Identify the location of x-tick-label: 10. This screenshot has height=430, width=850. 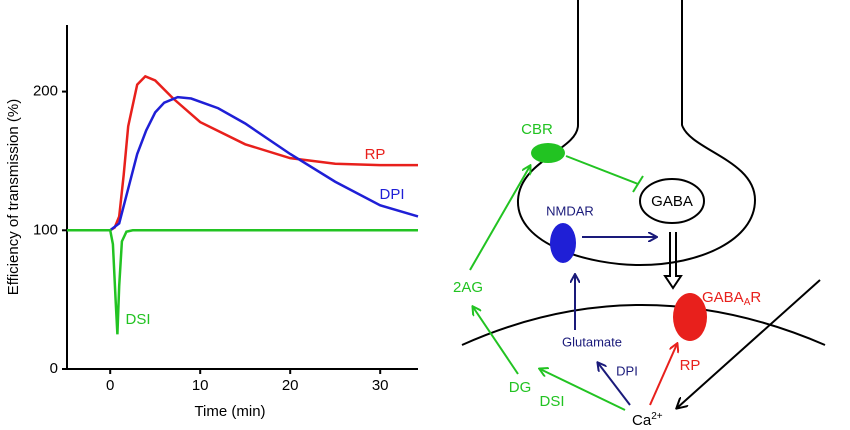
(200, 385).